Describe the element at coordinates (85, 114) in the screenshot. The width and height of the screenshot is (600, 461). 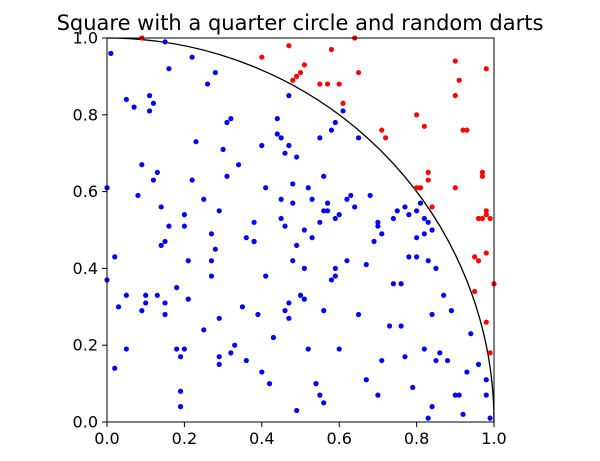
I see `y-tick-label: 0.8` at that location.